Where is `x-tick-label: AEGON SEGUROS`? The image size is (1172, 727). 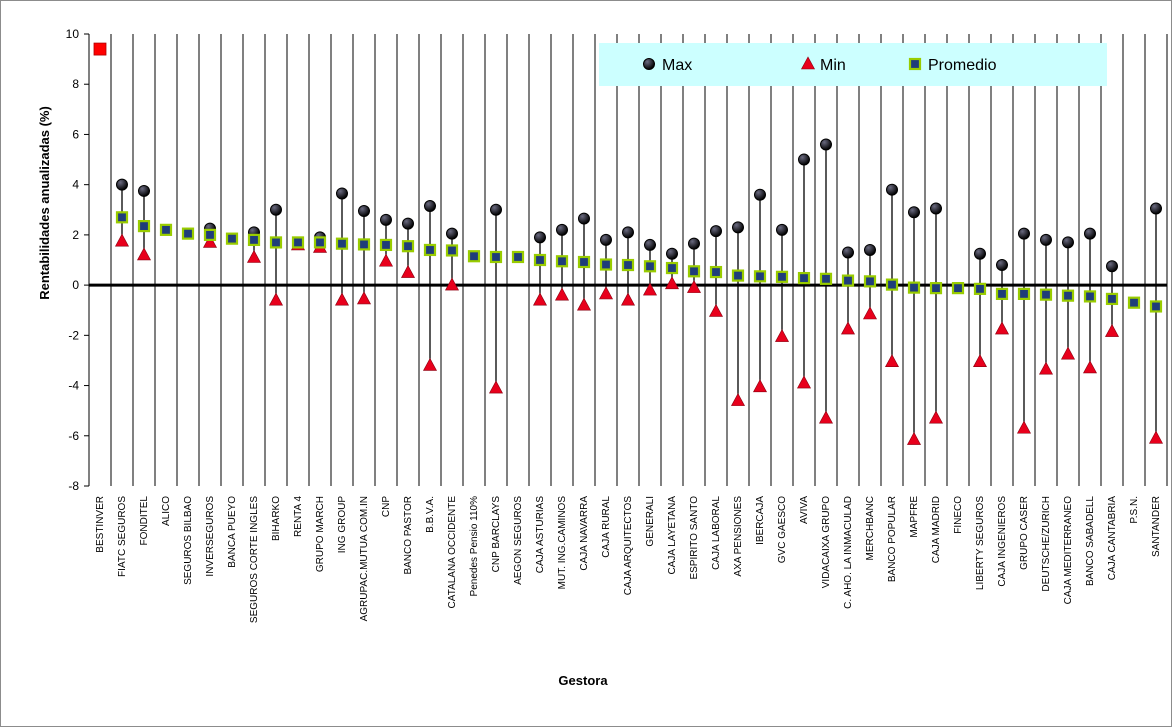 x-tick-label: AEGON SEGUROS is located at coordinates (518, 540).